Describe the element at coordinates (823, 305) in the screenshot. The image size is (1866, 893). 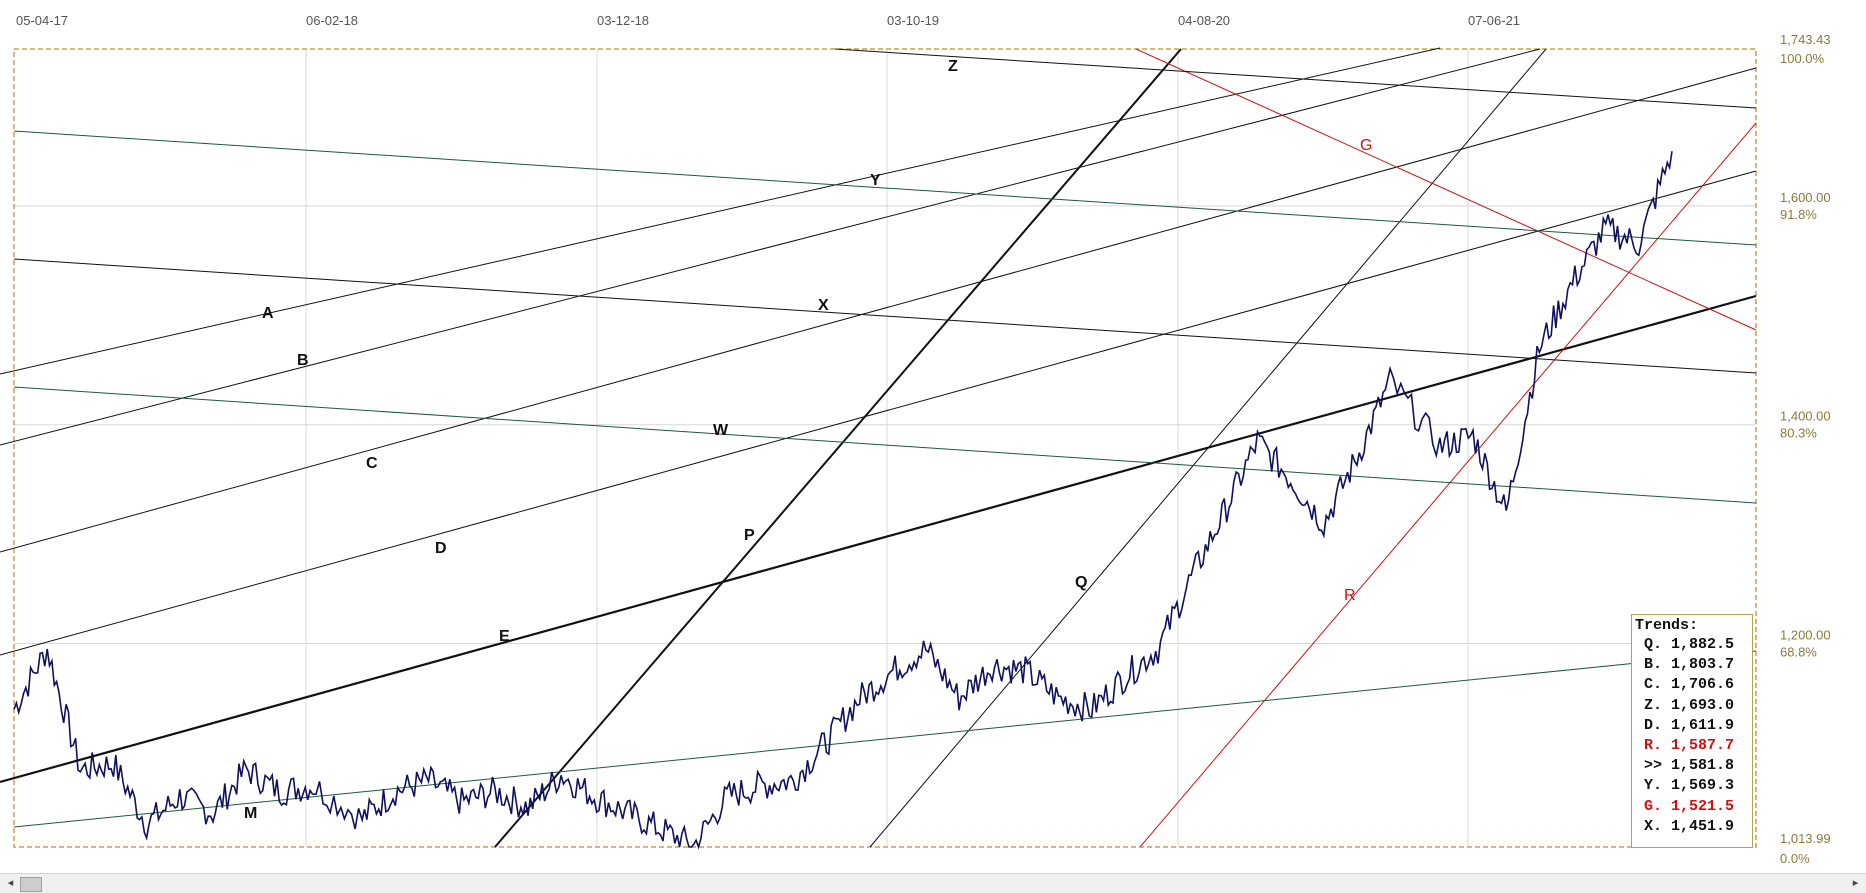
I see `trend-label-x: X` at that location.